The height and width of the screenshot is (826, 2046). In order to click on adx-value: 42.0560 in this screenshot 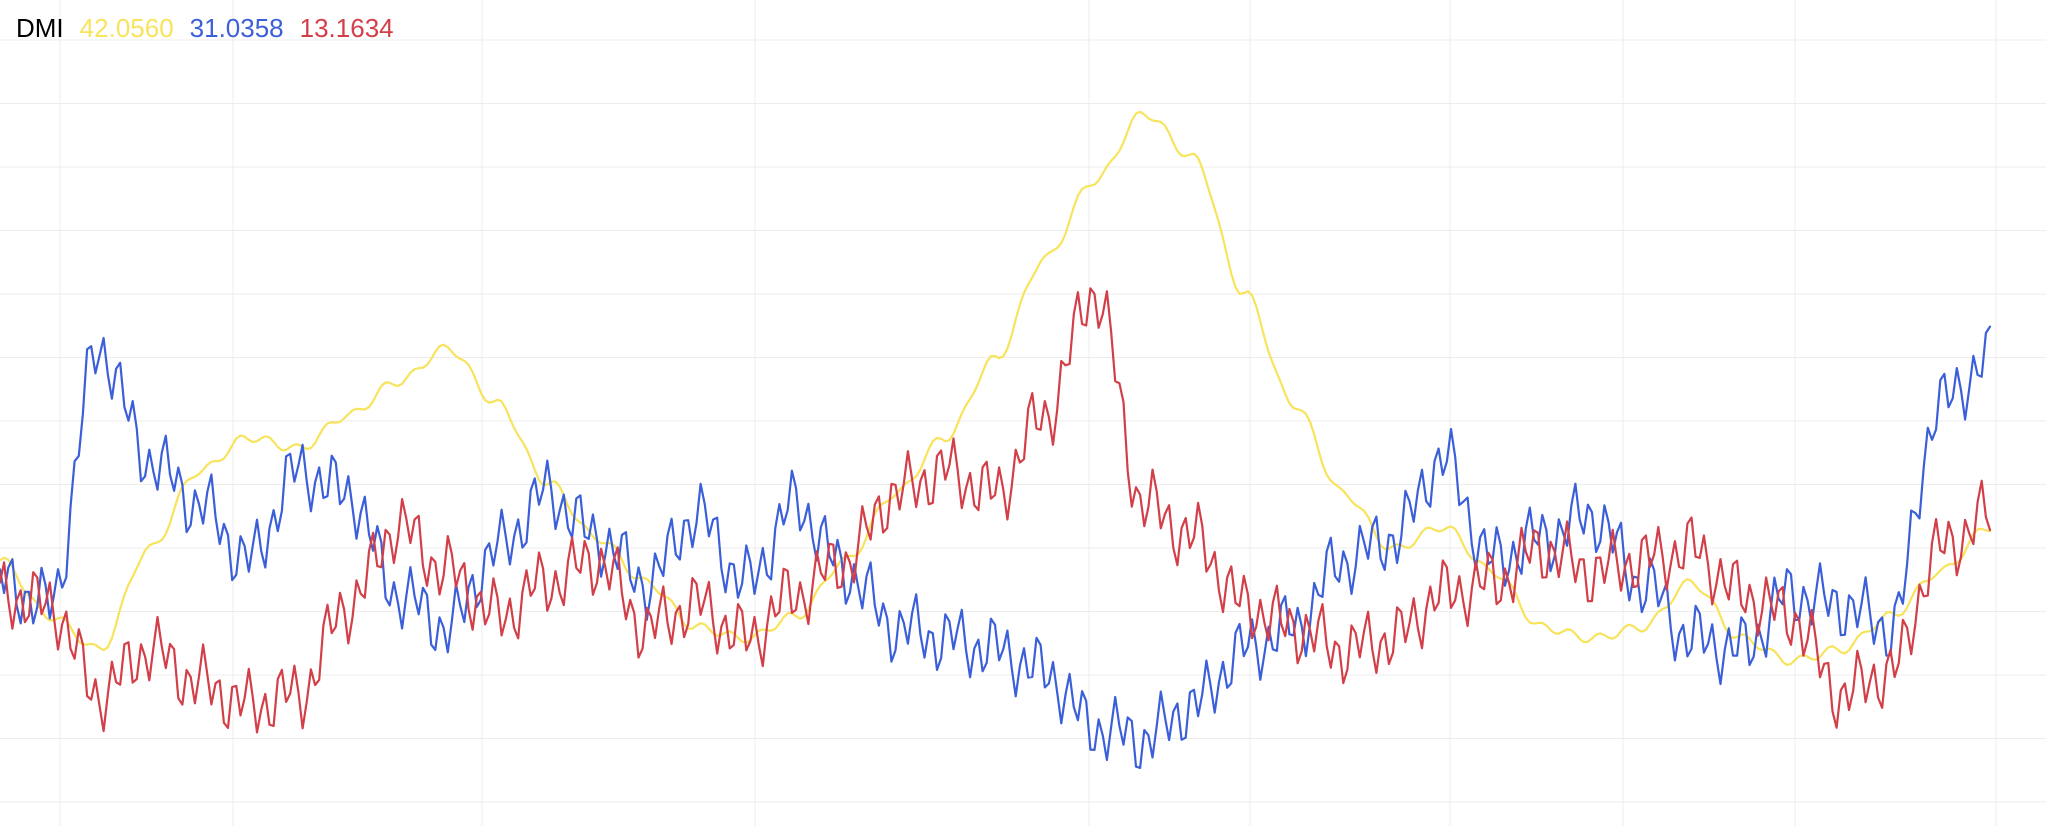, I will do `click(126, 28)`.